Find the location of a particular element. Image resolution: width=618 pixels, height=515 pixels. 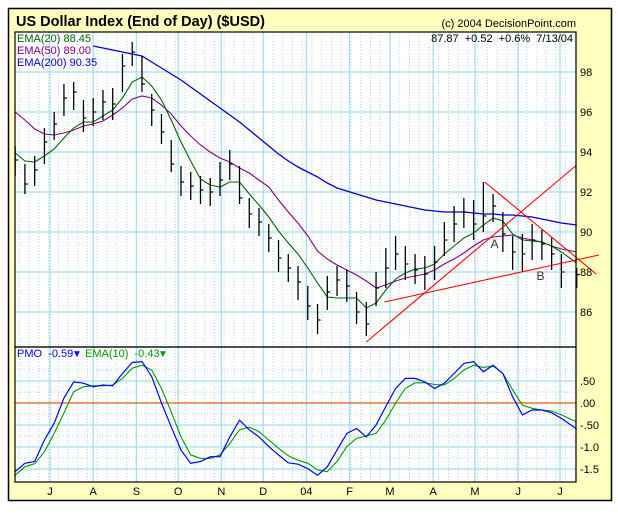

pmo-tick-label: .00 is located at coordinates (587, 404).